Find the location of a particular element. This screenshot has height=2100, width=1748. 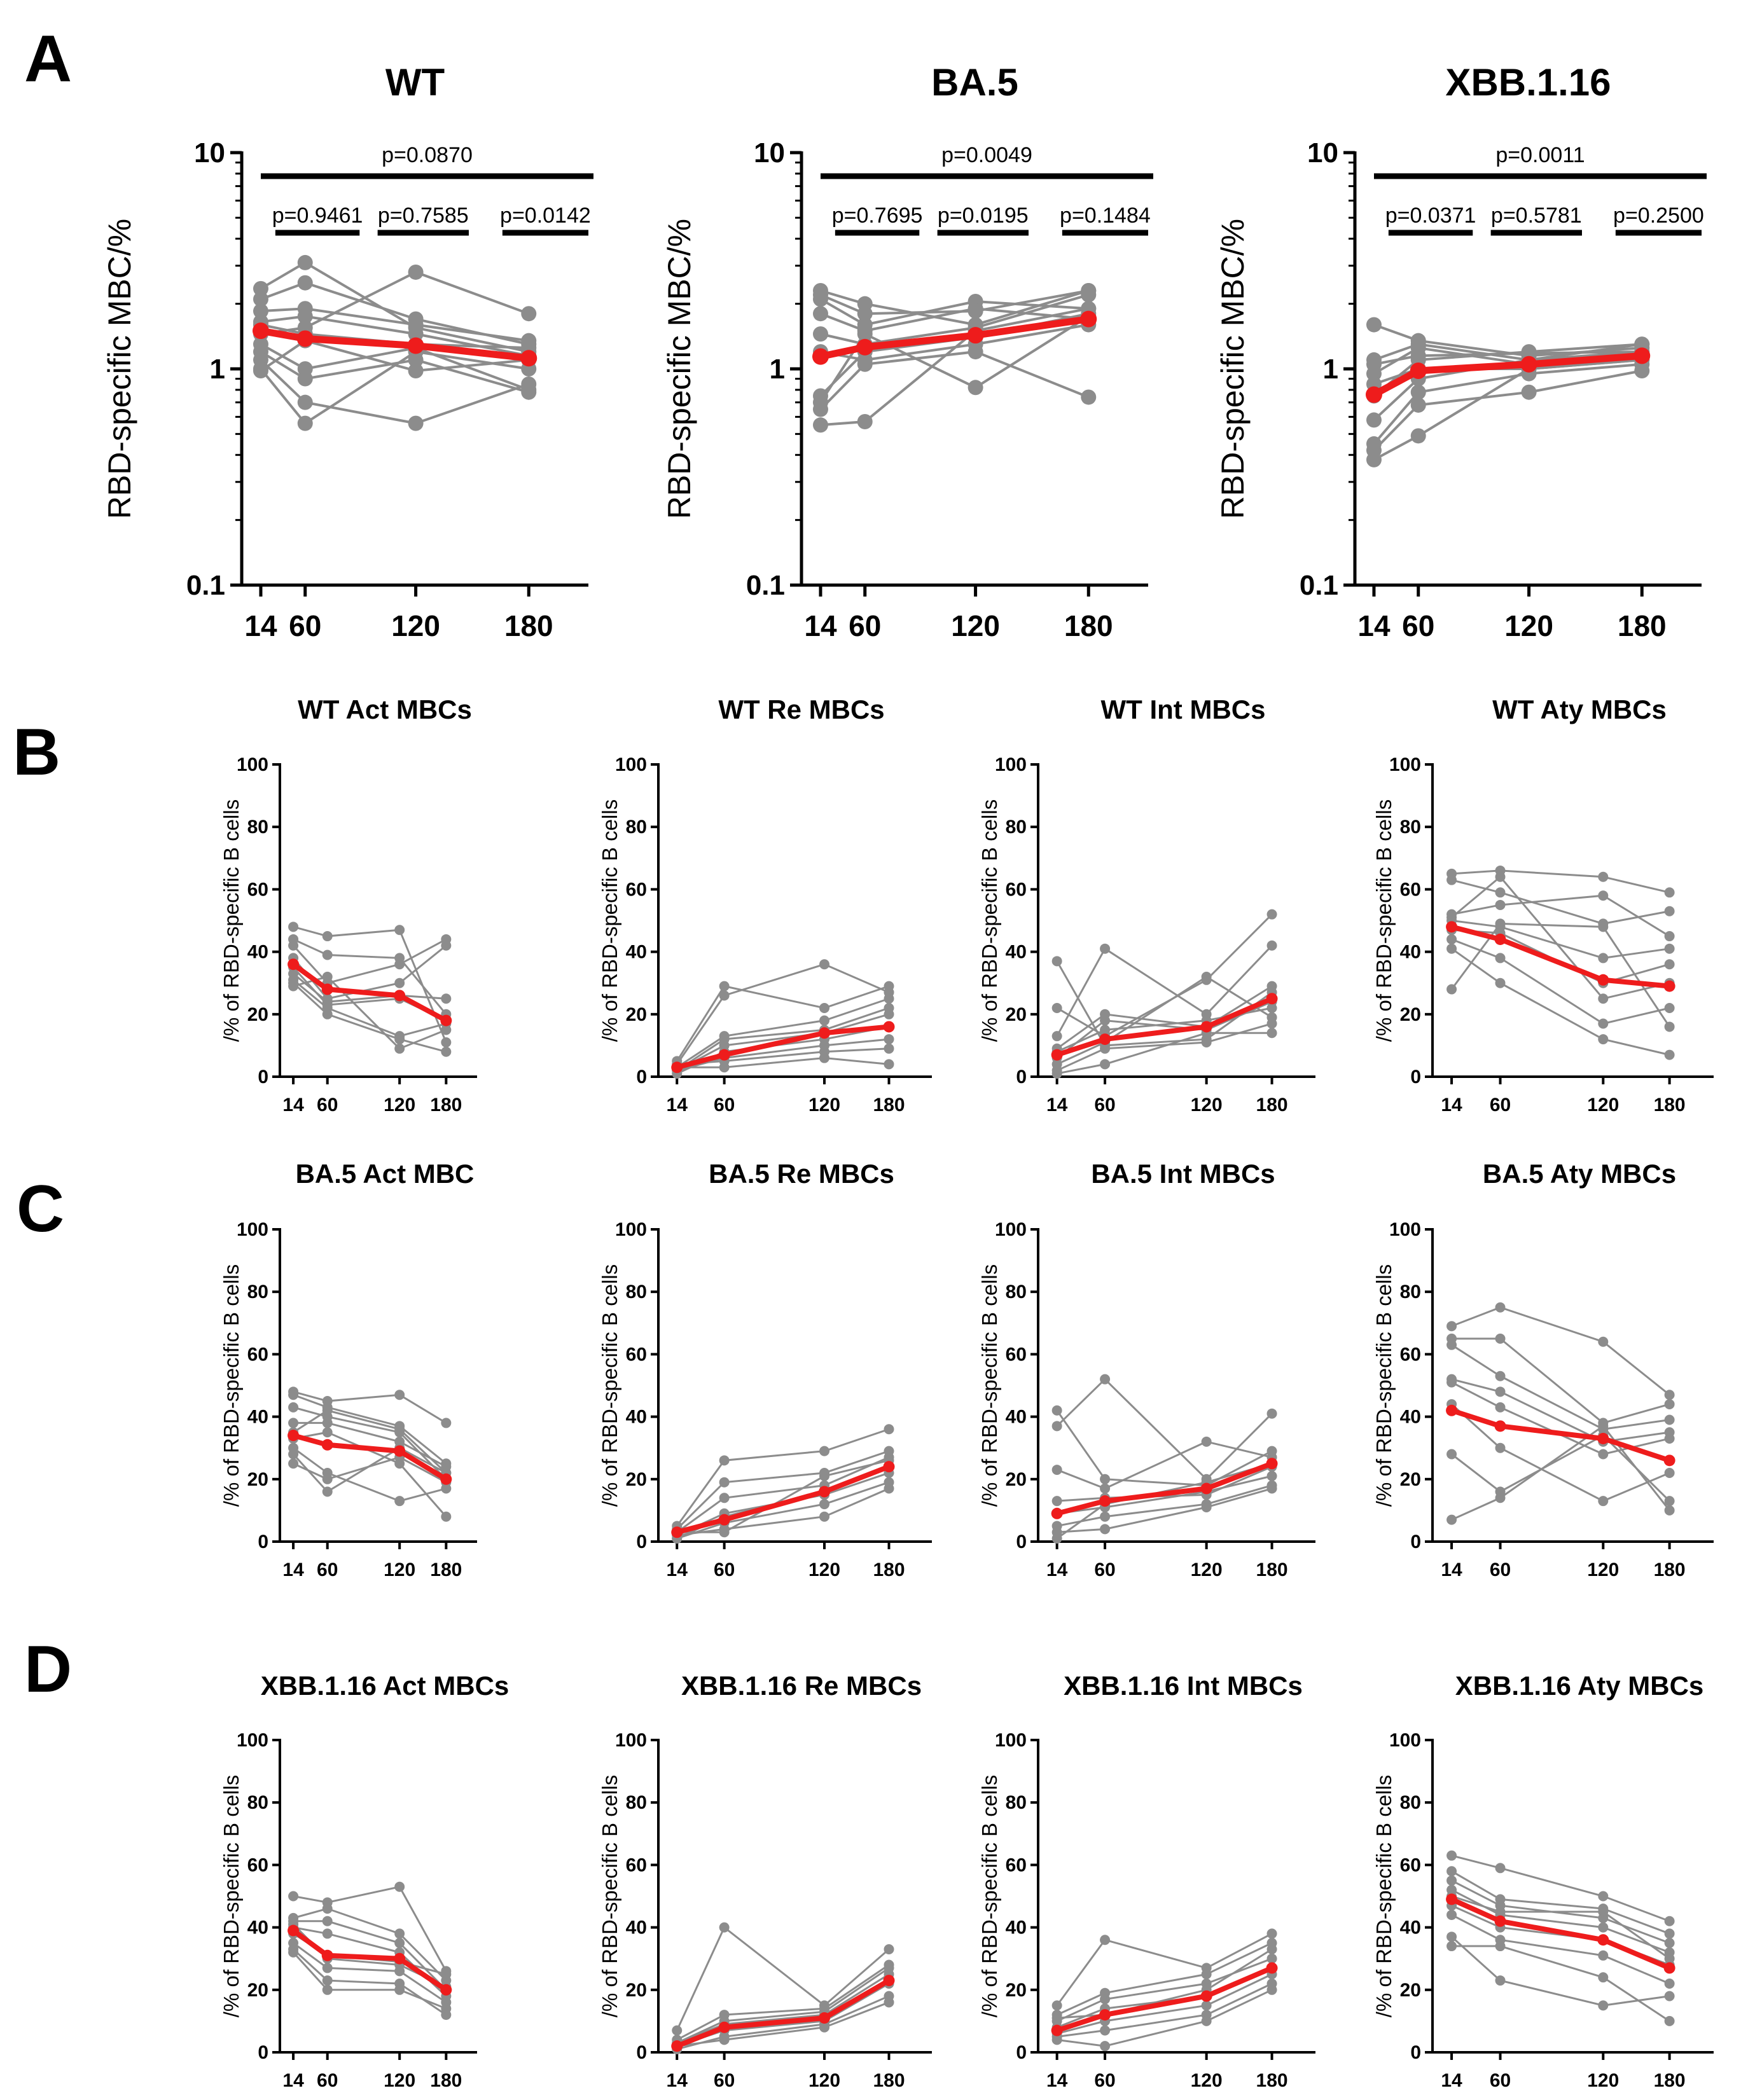

chart-title: XBB.1.16 Re MBCs is located at coordinates (801, 1686).